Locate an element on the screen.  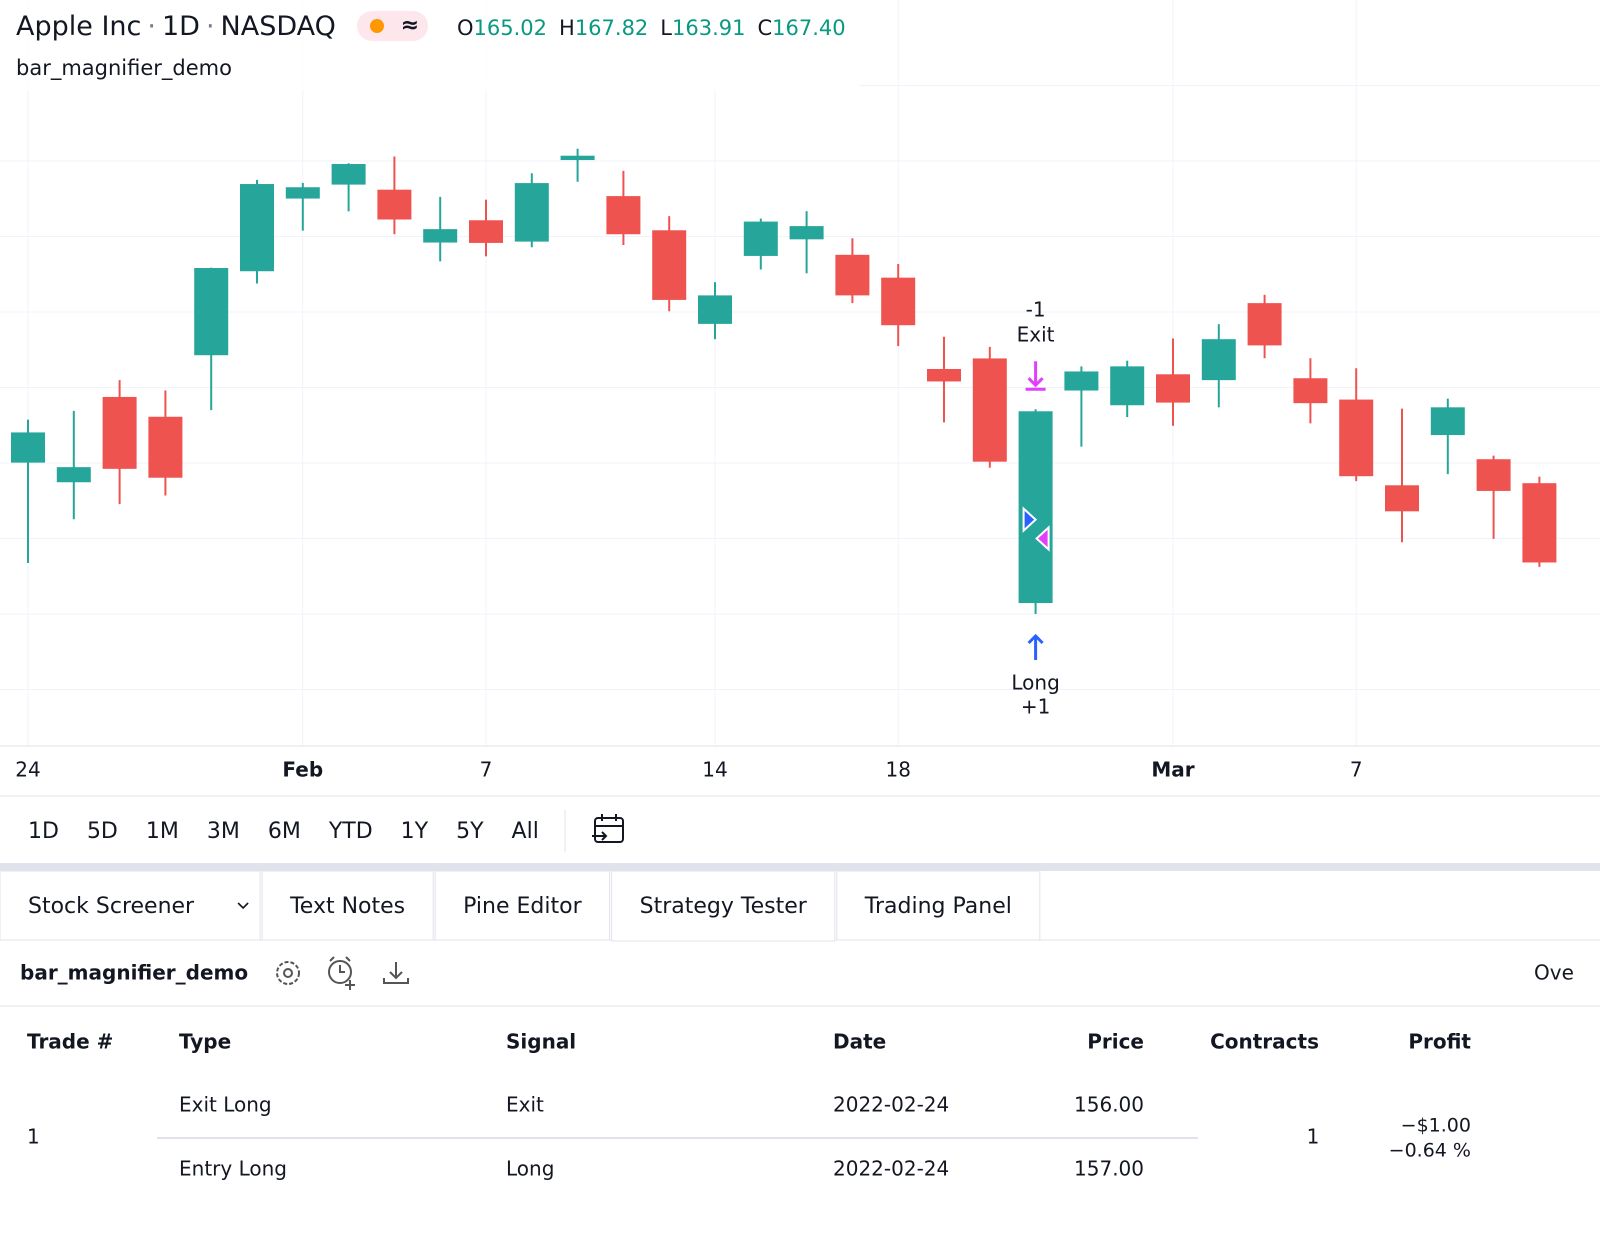
x-tick-label: Feb is located at coordinates (302, 770).